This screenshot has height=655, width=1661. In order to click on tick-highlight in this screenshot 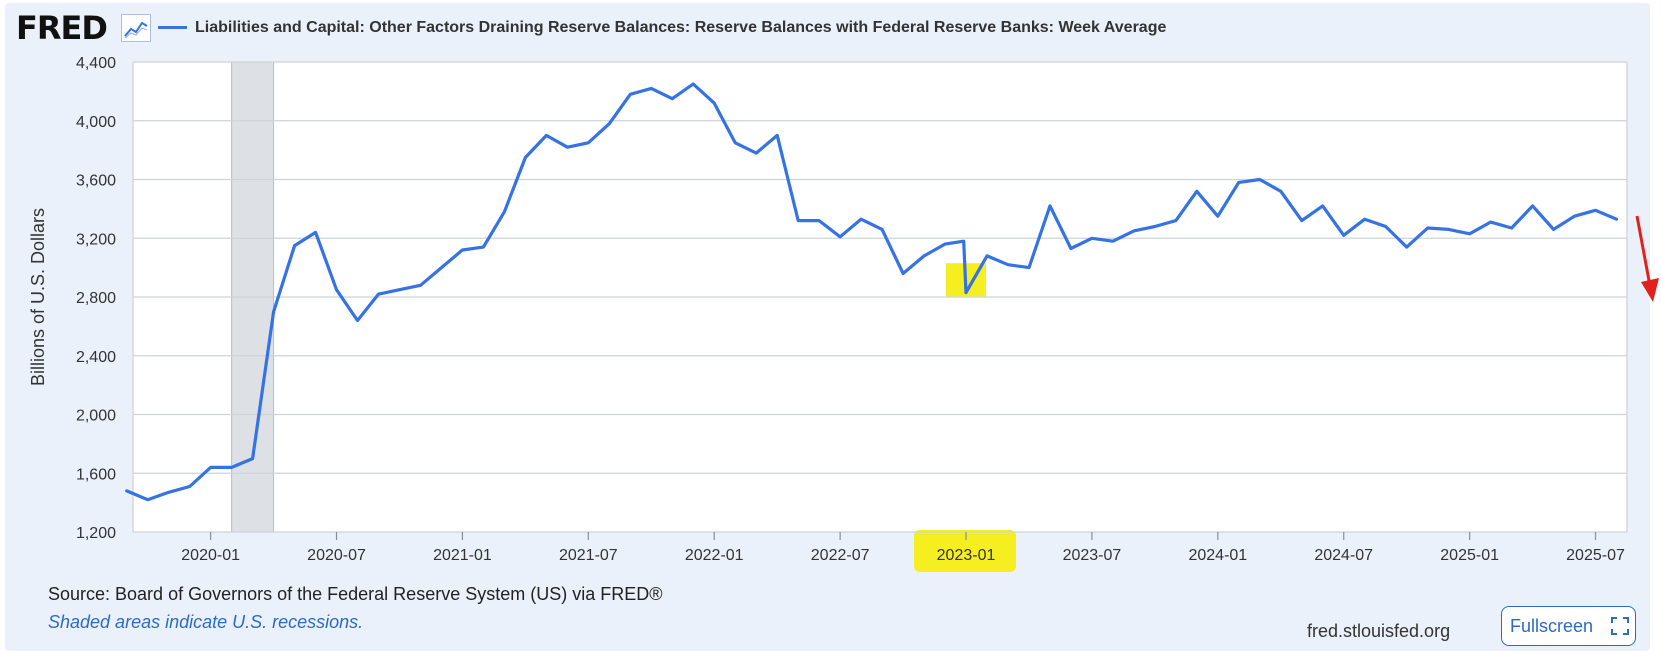, I will do `click(965, 551)`.